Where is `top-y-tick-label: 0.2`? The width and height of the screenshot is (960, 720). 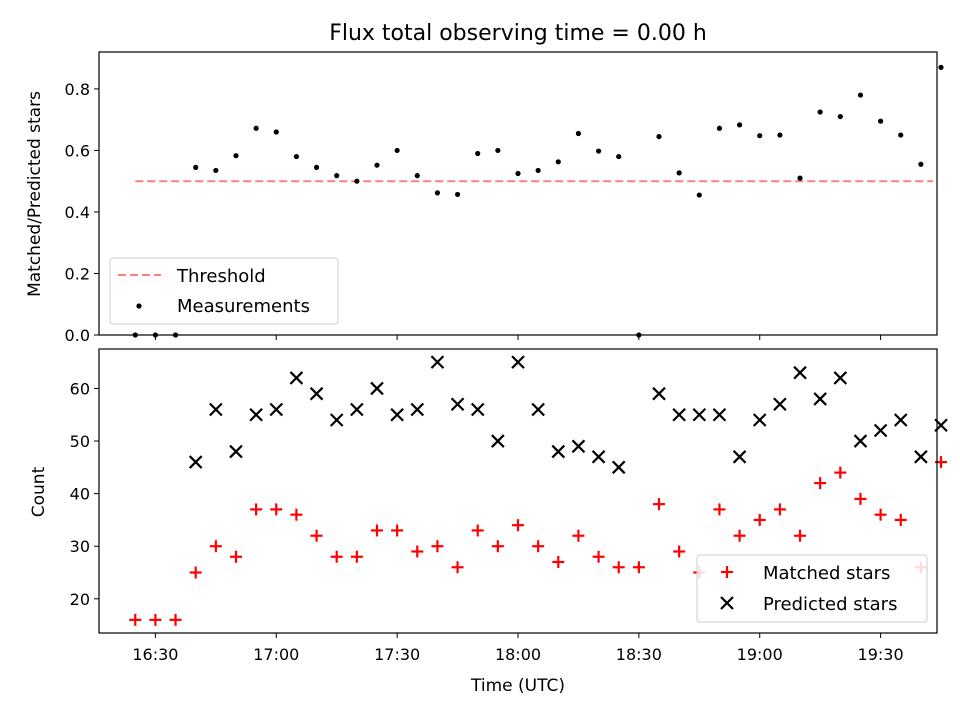
top-y-tick-label: 0.2 is located at coordinates (77, 273).